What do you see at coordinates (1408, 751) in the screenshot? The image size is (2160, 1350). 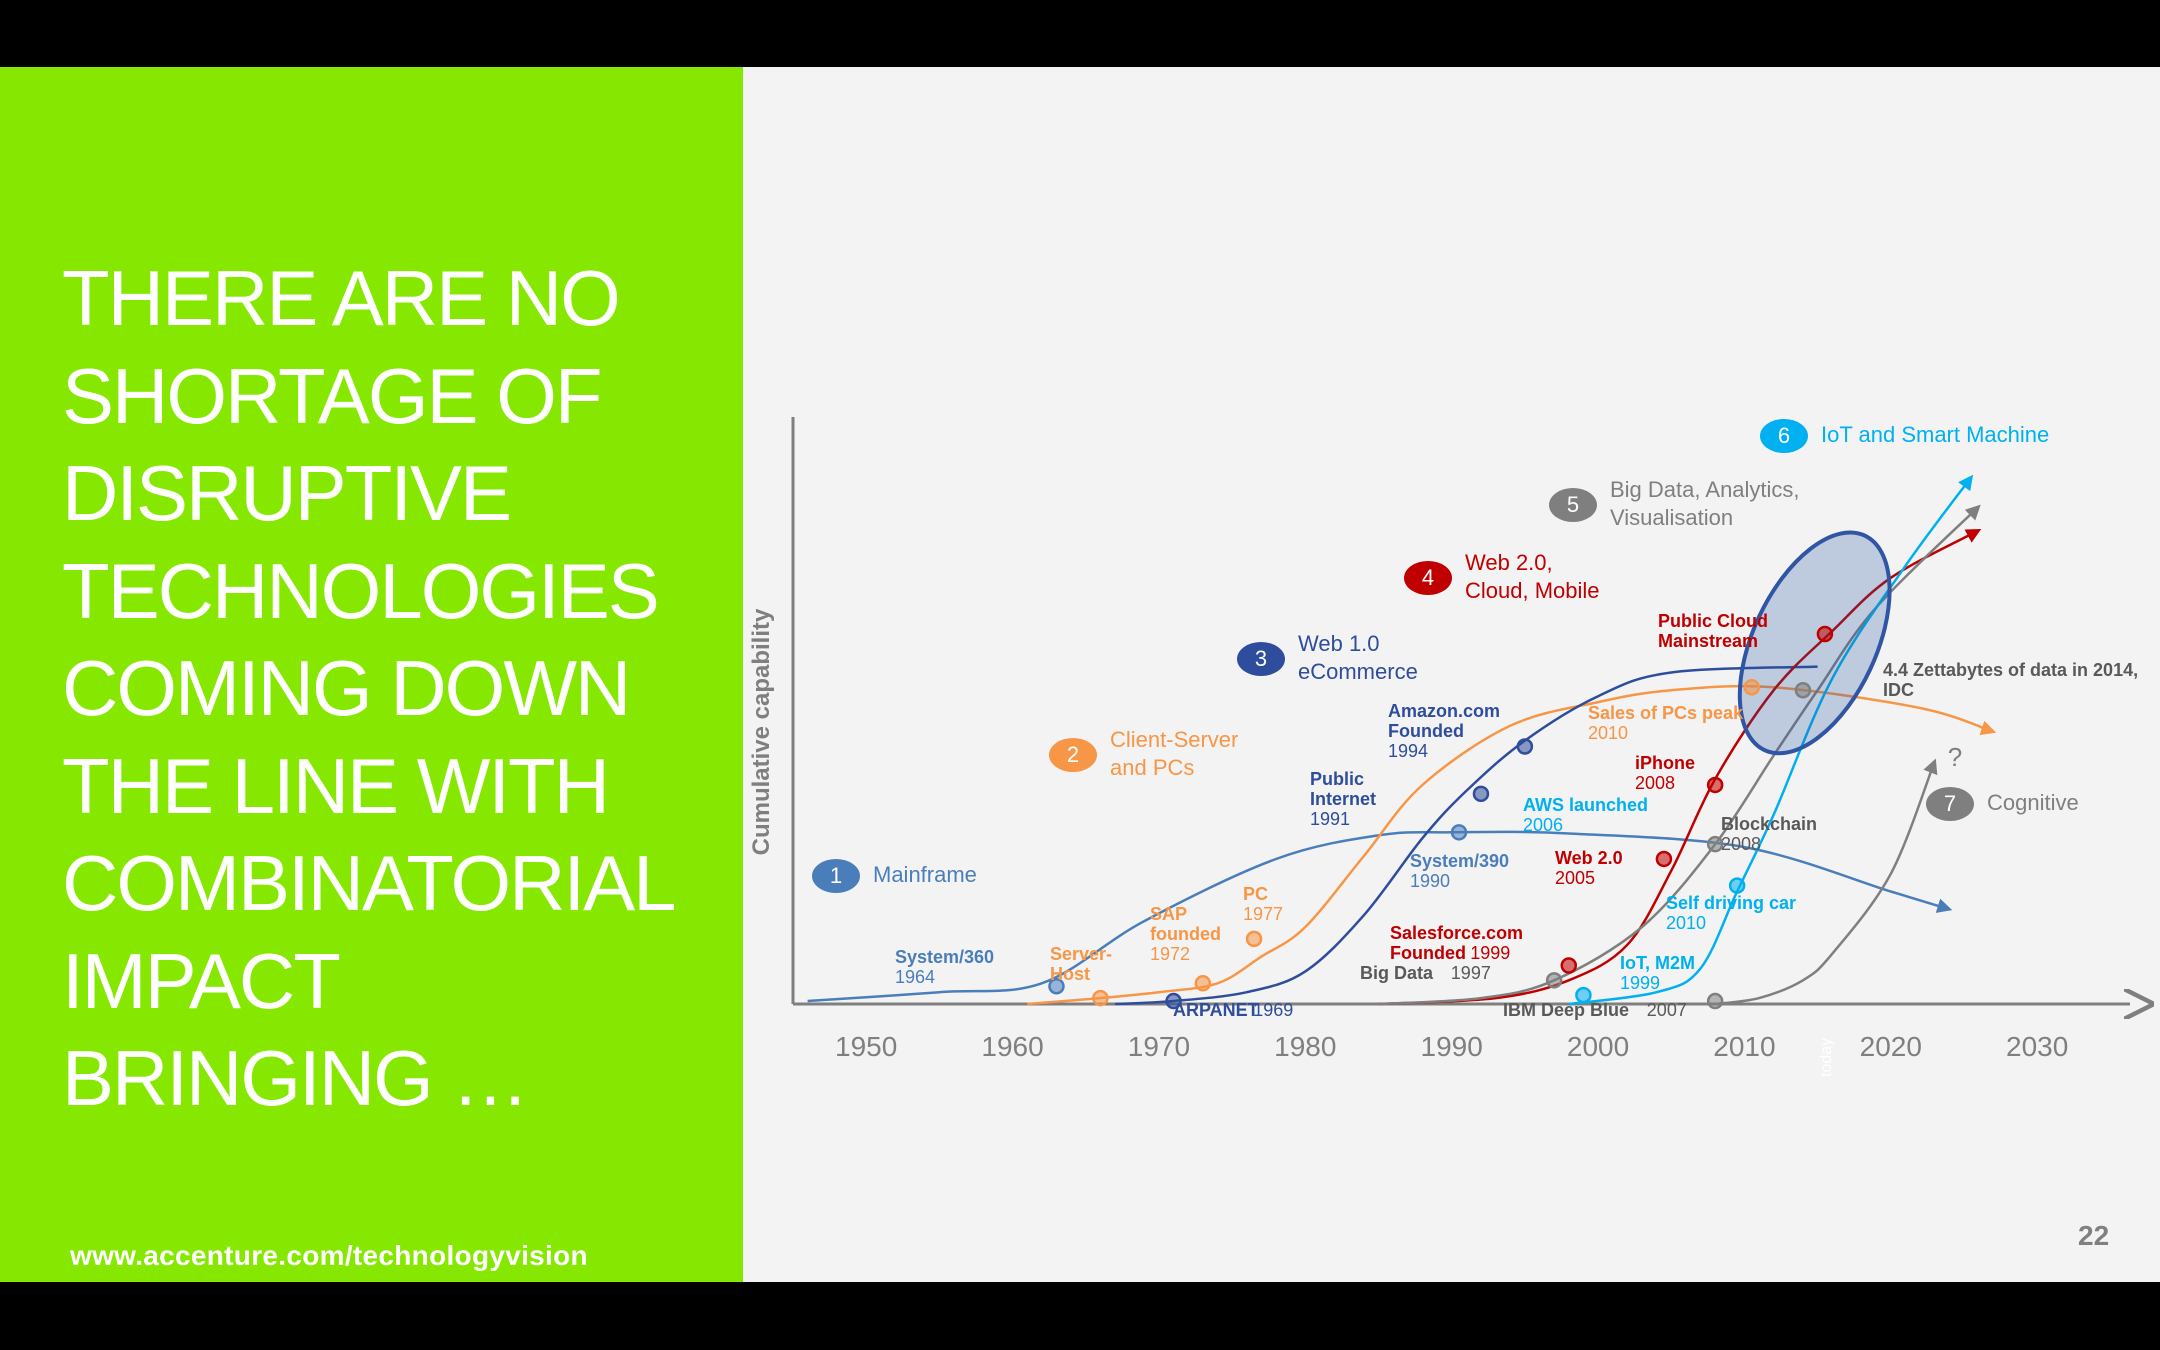 I see `milestone-year: 1994` at bounding box center [1408, 751].